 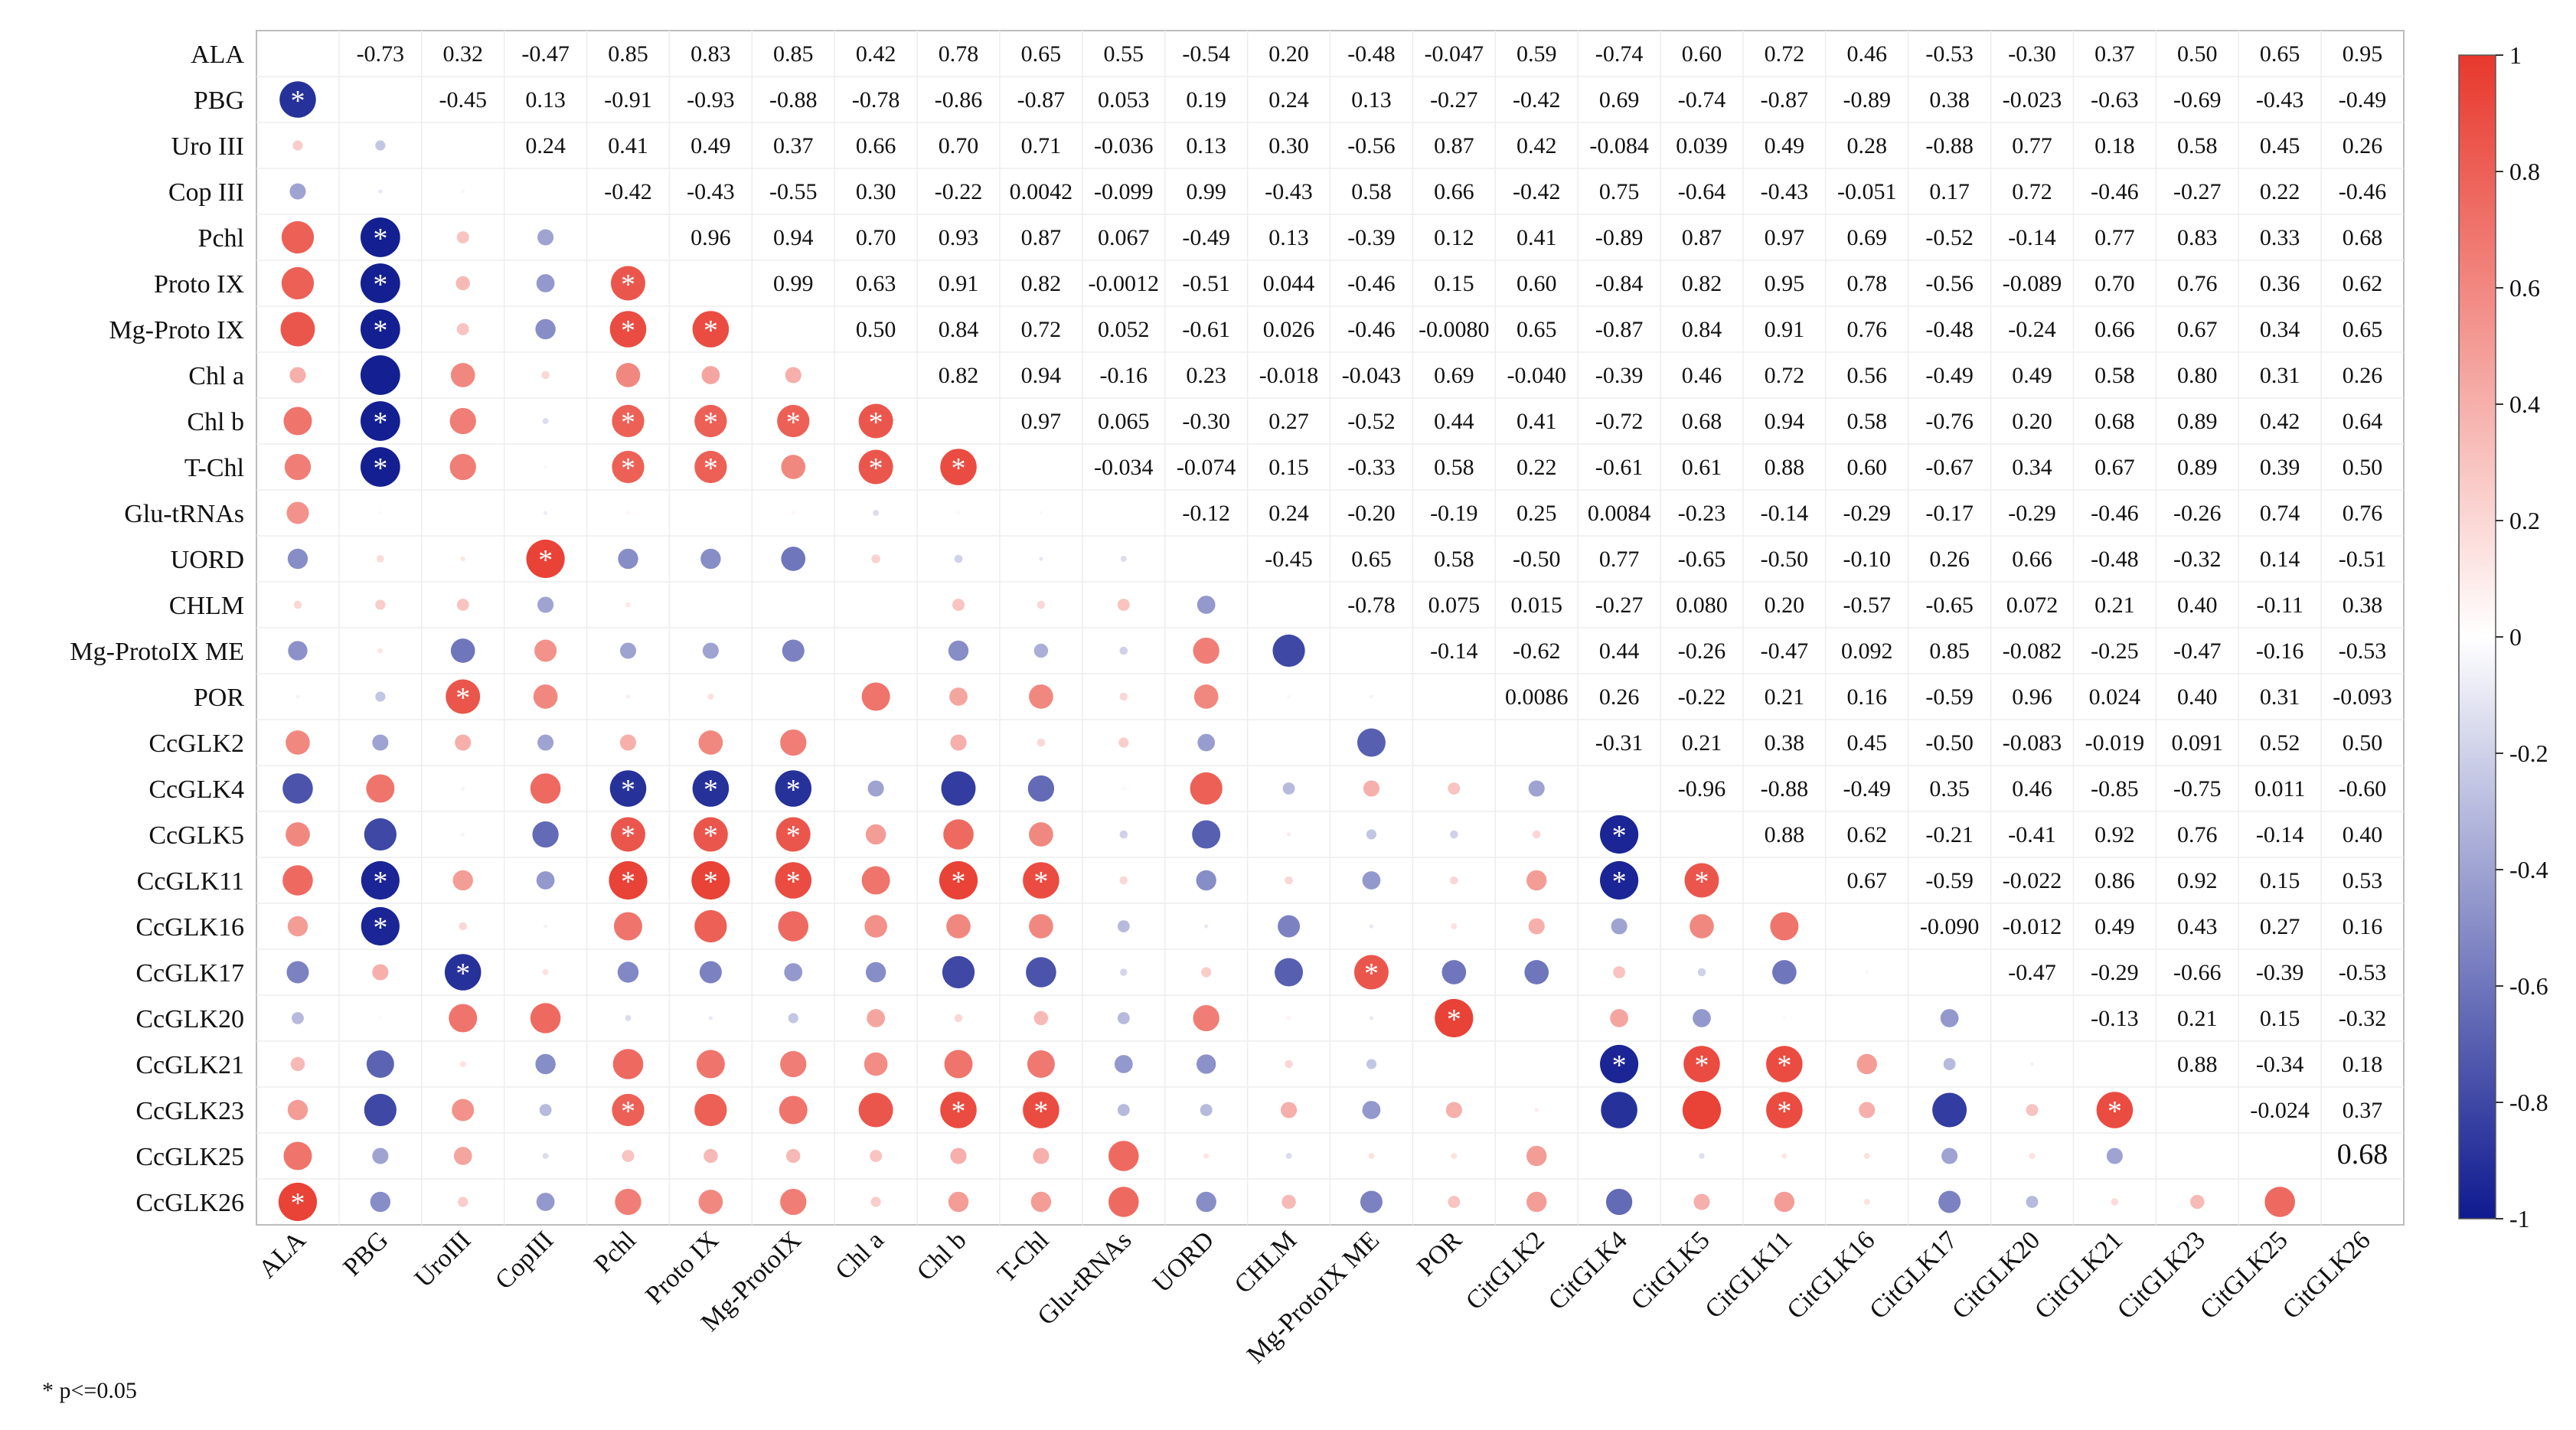 What do you see at coordinates (2477, 636) in the screenshot?
I see `colorbar-bar` at bounding box center [2477, 636].